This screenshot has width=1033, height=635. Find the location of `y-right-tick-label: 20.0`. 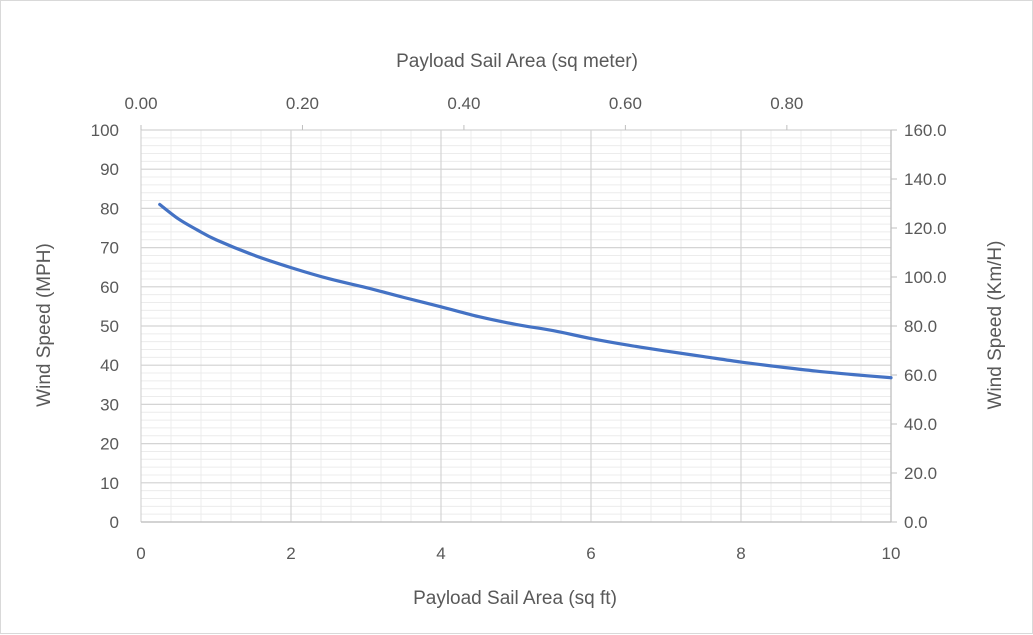

y-right-tick-label: 20.0 is located at coordinates (920, 473).